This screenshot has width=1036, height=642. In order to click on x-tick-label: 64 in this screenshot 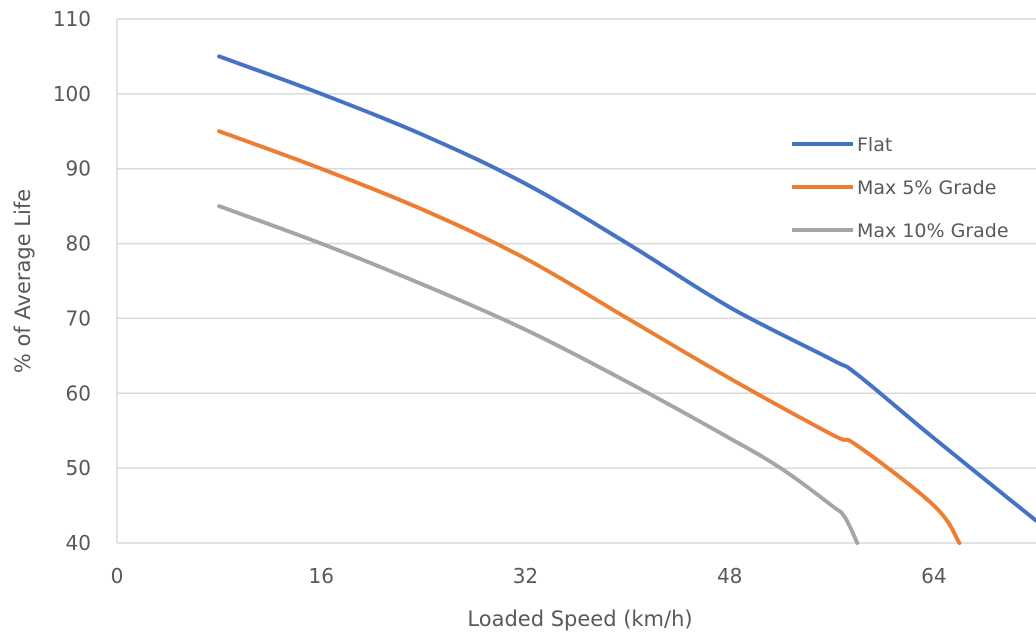, I will do `click(933, 576)`.